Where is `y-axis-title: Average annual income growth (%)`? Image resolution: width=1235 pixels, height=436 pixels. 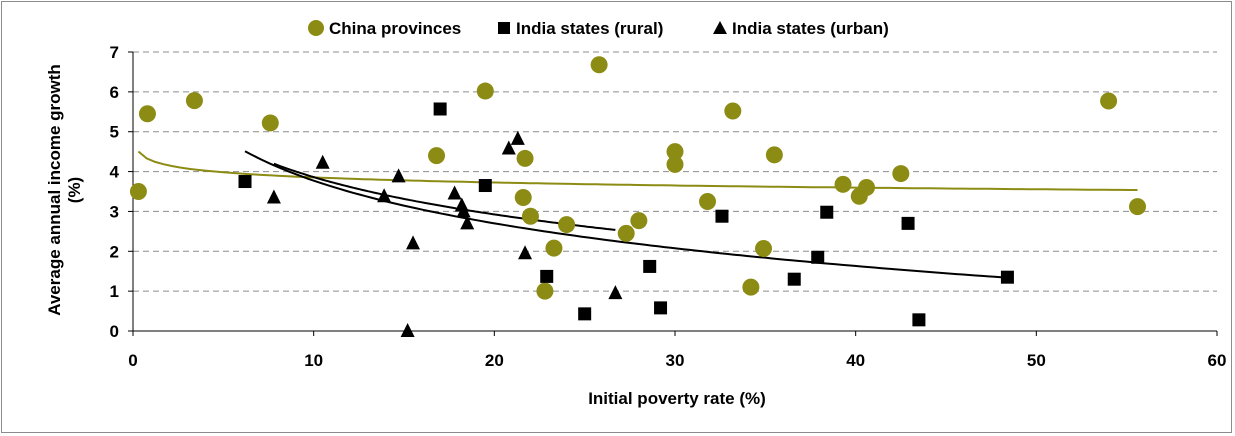 y-axis-title: Average annual income growth (%) is located at coordinates (64, 190).